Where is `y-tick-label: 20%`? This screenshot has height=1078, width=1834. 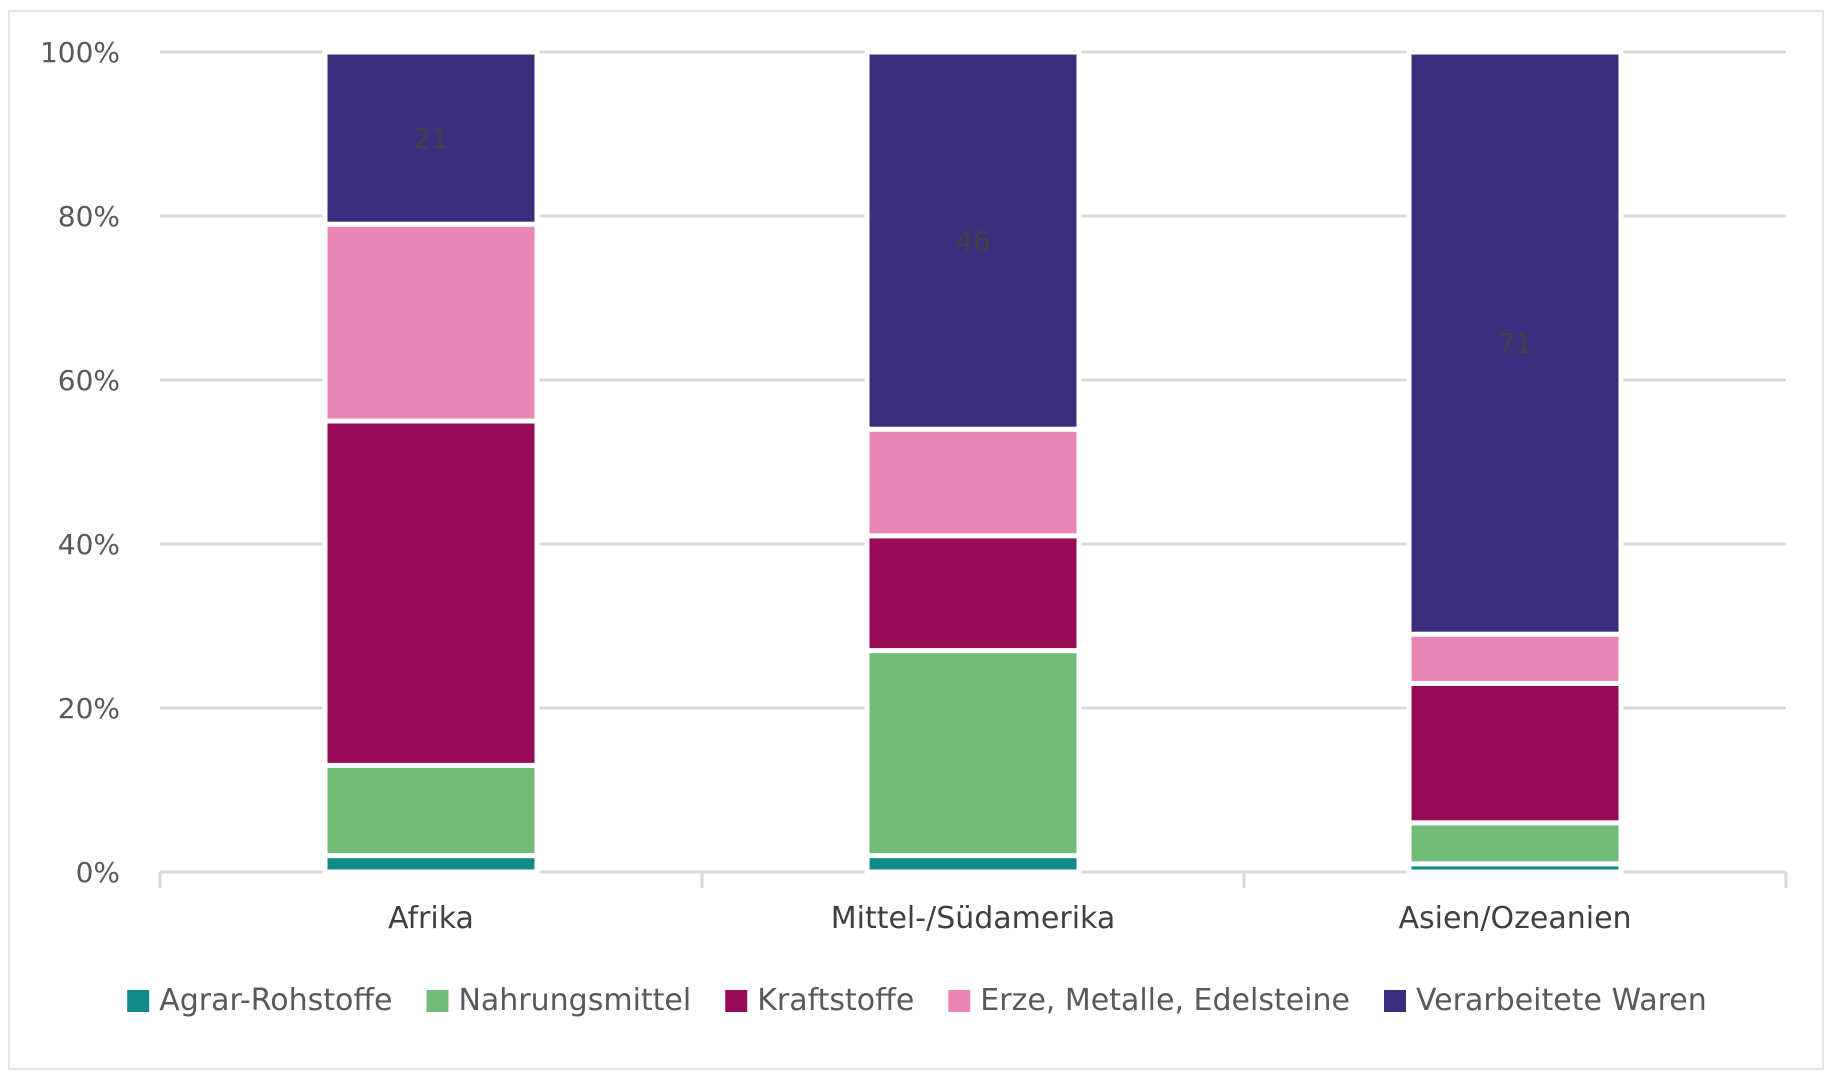 y-tick-label: 20% is located at coordinates (89, 708).